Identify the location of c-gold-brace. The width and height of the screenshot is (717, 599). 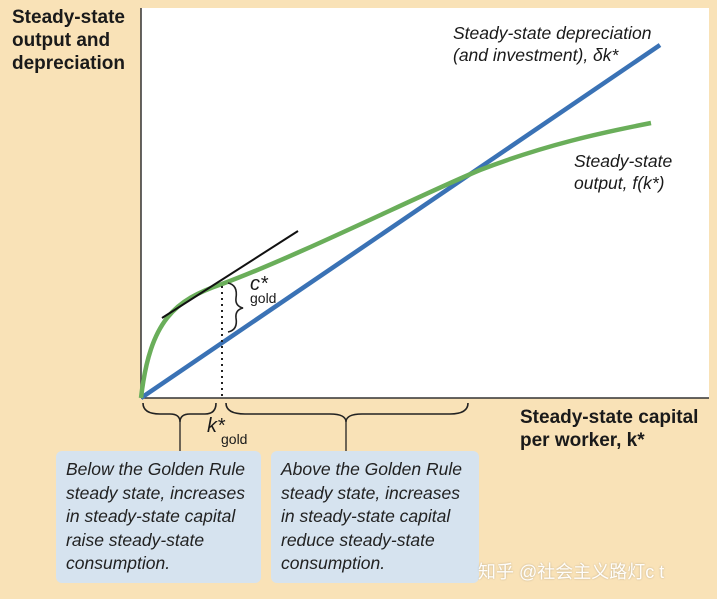
(235, 307).